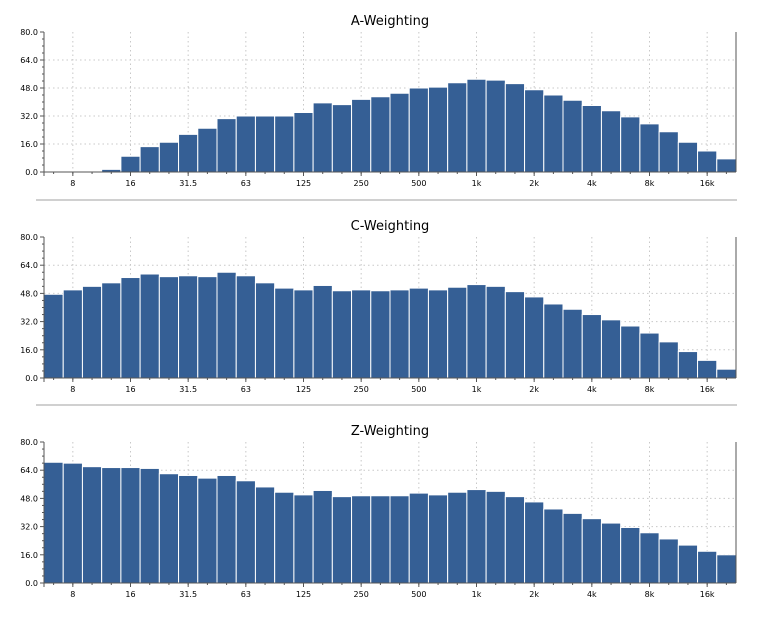 The height and width of the screenshot is (627, 765). Describe the element at coordinates (726, 165) in the screenshot. I see `bar-20k` at that location.